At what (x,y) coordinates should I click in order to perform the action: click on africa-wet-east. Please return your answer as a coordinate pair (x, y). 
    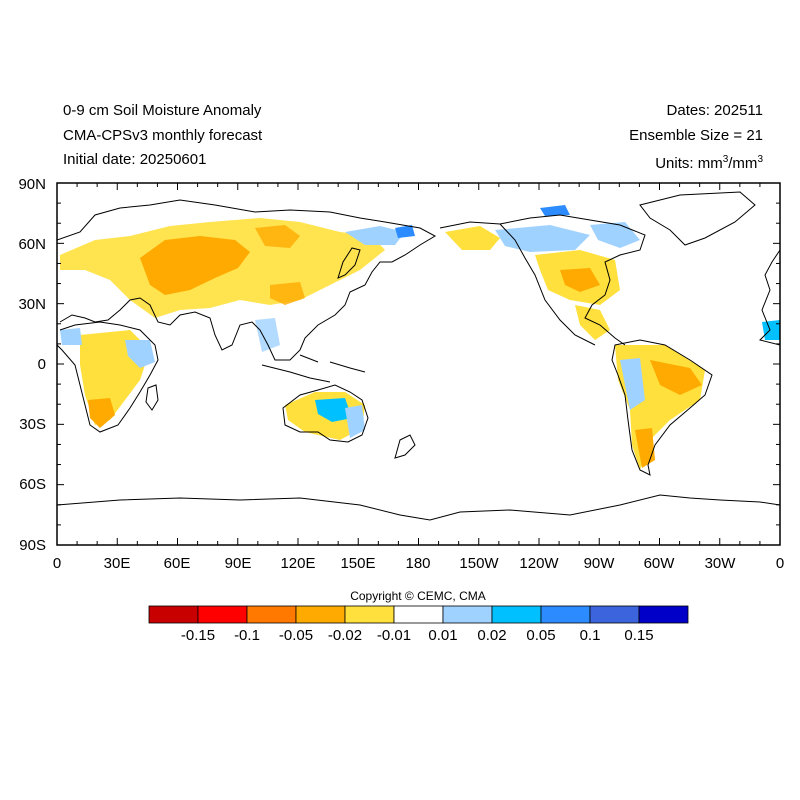
    Looking at the image, I should click on (140, 354).